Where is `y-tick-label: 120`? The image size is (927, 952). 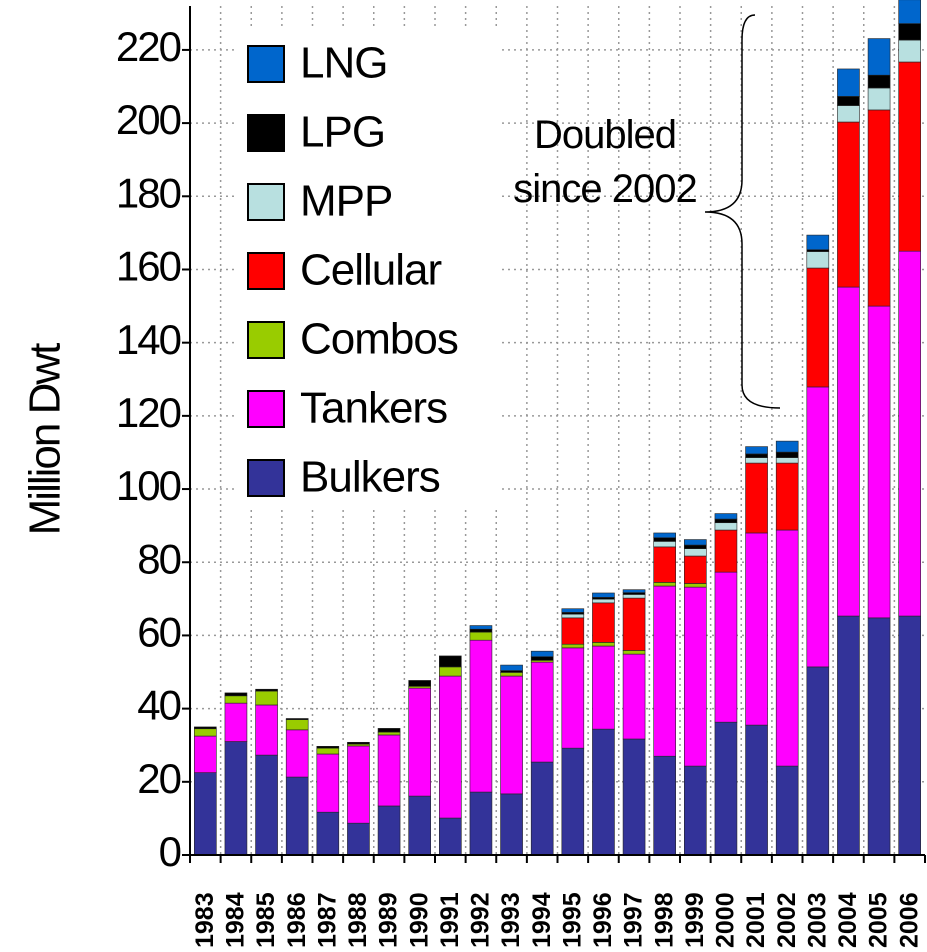
y-tick-label: 120 is located at coordinates (148, 412).